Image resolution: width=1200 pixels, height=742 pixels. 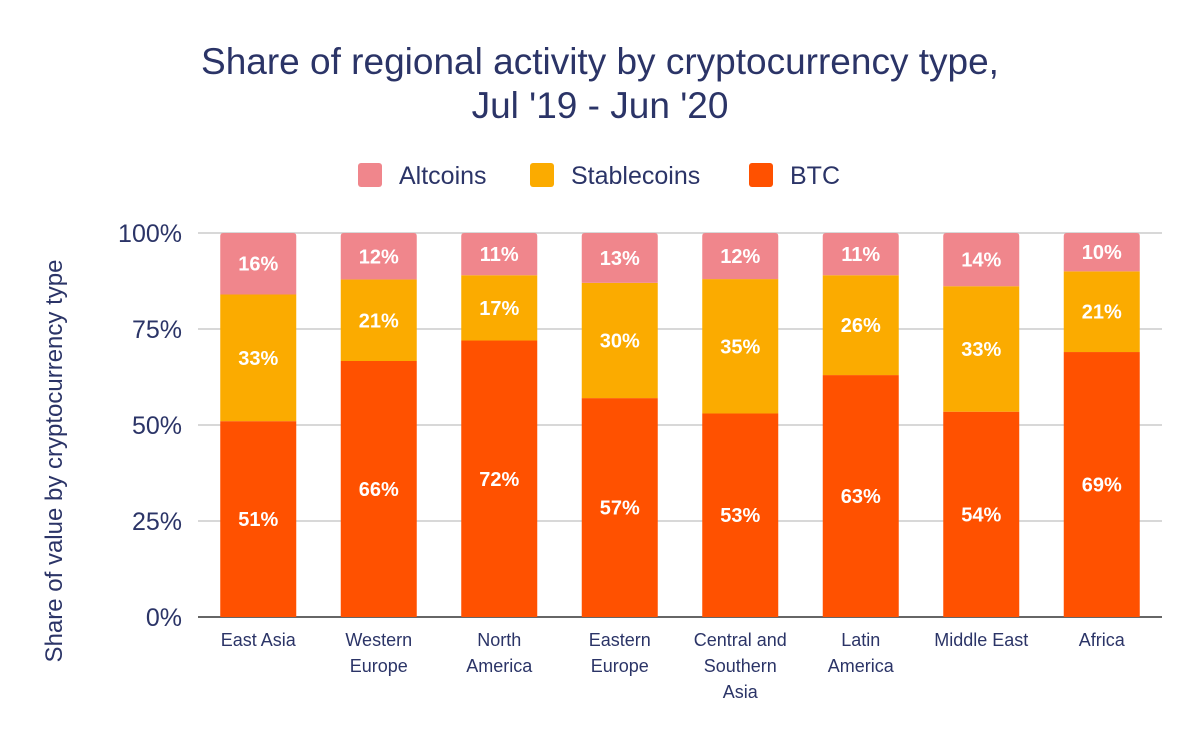 I want to click on data-label: 66%, so click(x=379, y=490).